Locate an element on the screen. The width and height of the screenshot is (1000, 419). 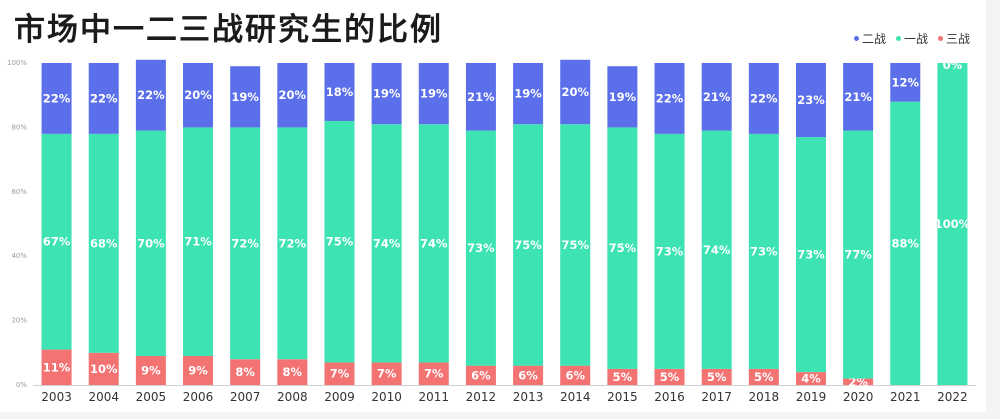
x-tick-label: 2011 is located at coordinates (434, 397).